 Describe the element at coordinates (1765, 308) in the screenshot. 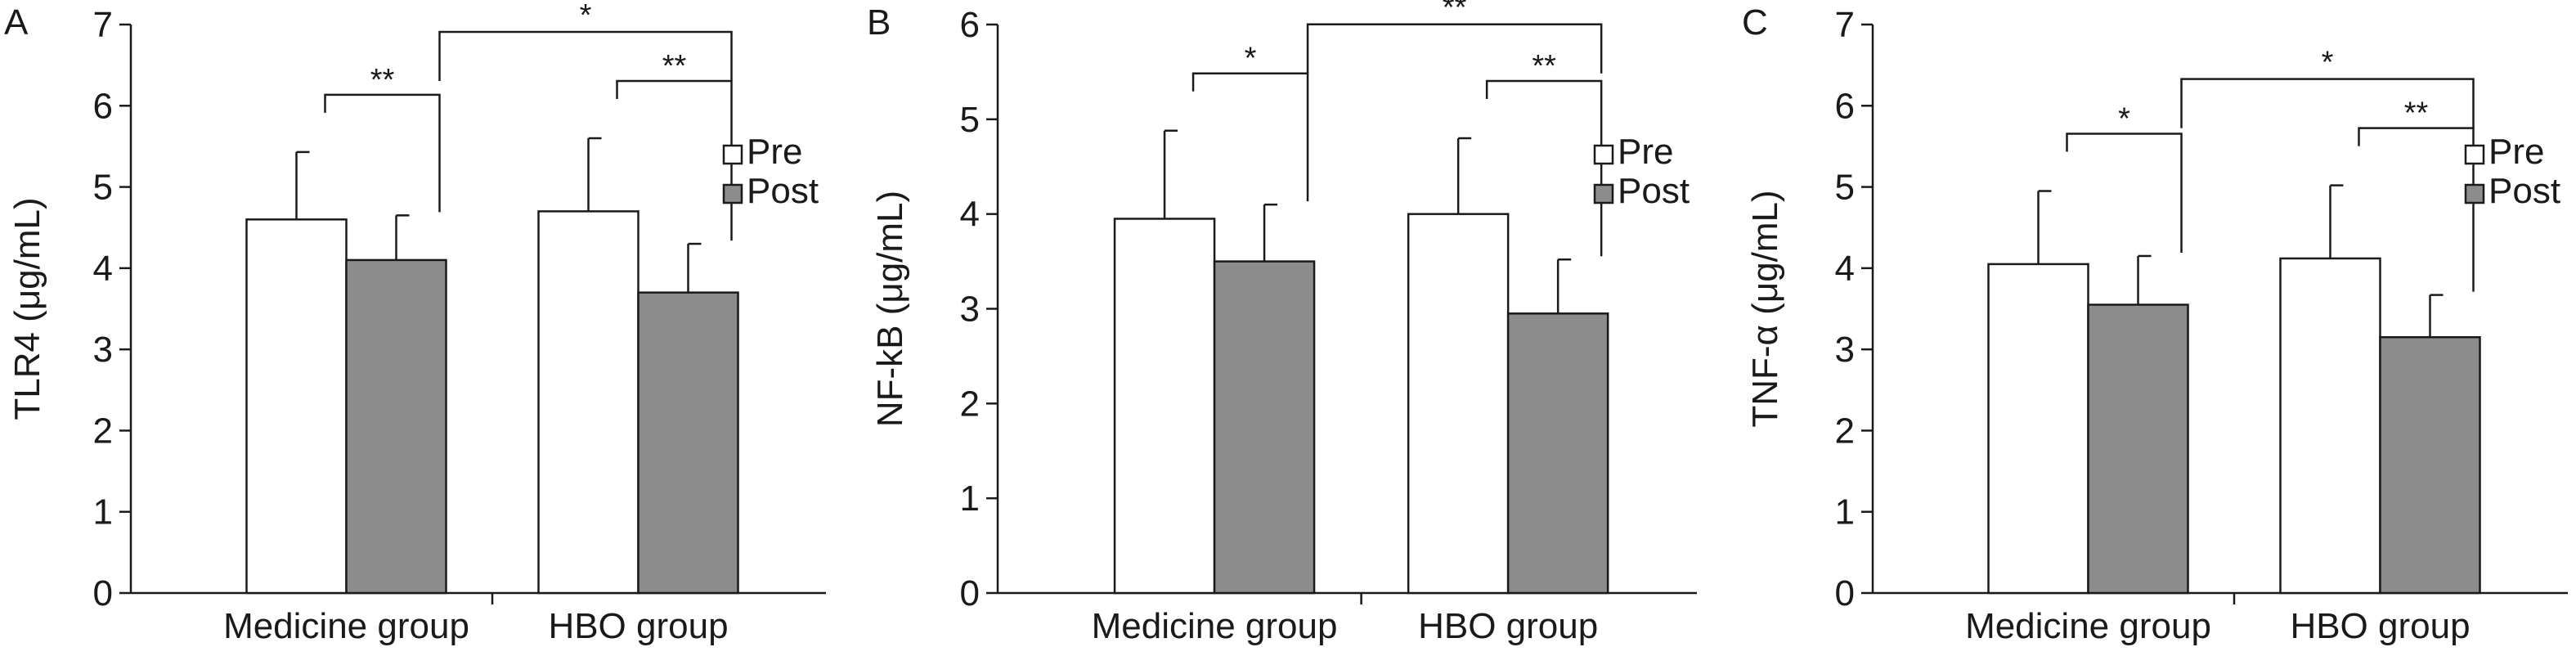

I see `y-axis-label: TNF-α (μg/mL)` at that location.